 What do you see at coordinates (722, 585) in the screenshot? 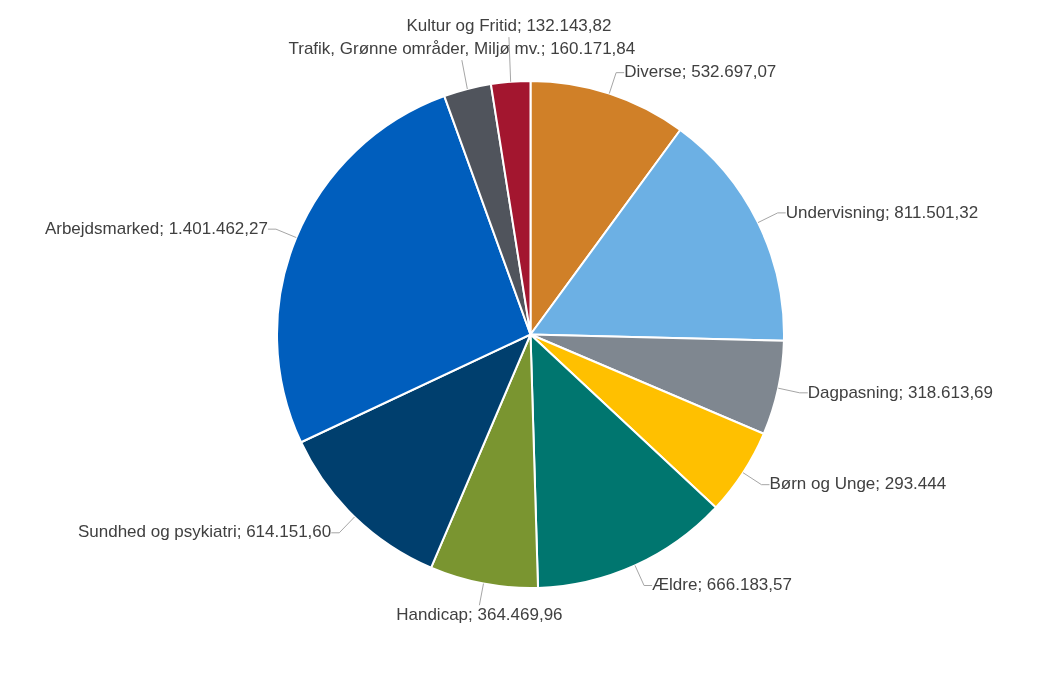
I see `slice-label: Ældre; 666.183,57` at bounding box center [722, 585].